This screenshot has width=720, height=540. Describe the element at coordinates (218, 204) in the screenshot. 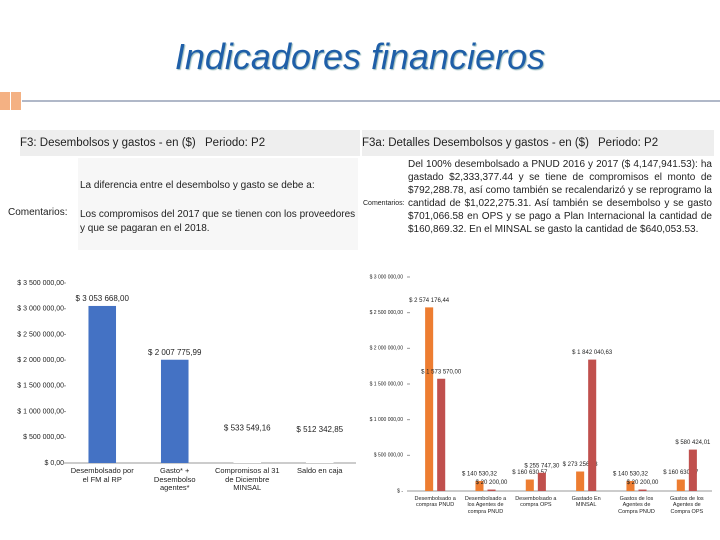

I see `comment-box` at that location.